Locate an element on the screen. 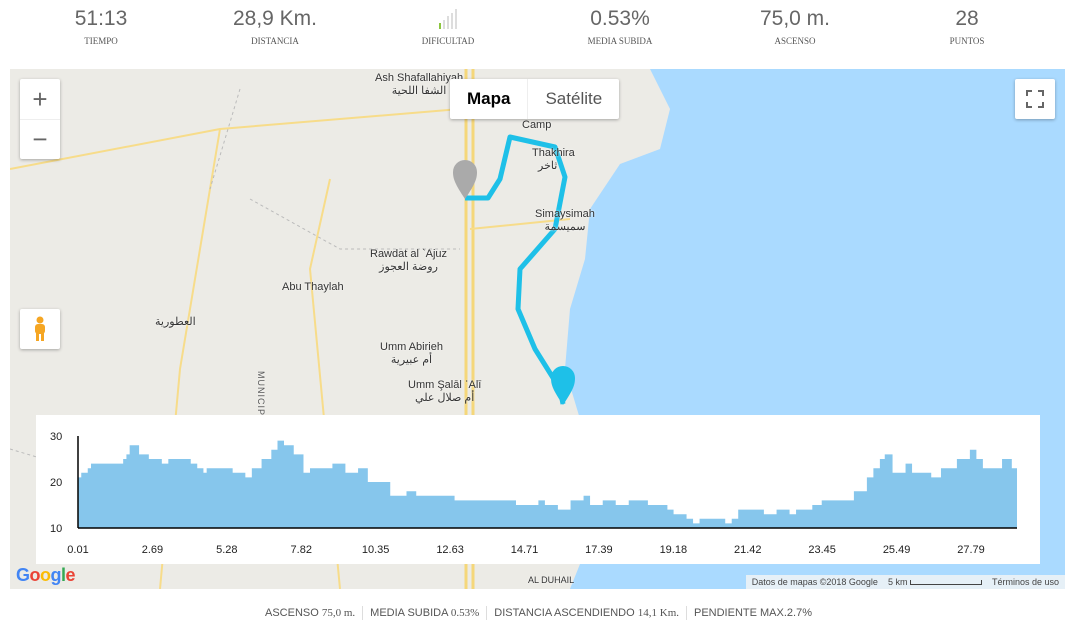 The height and width of the screenshot is (629, 1077). map-label: Simaysimah سميسمة is located at coordinates (565, 220).